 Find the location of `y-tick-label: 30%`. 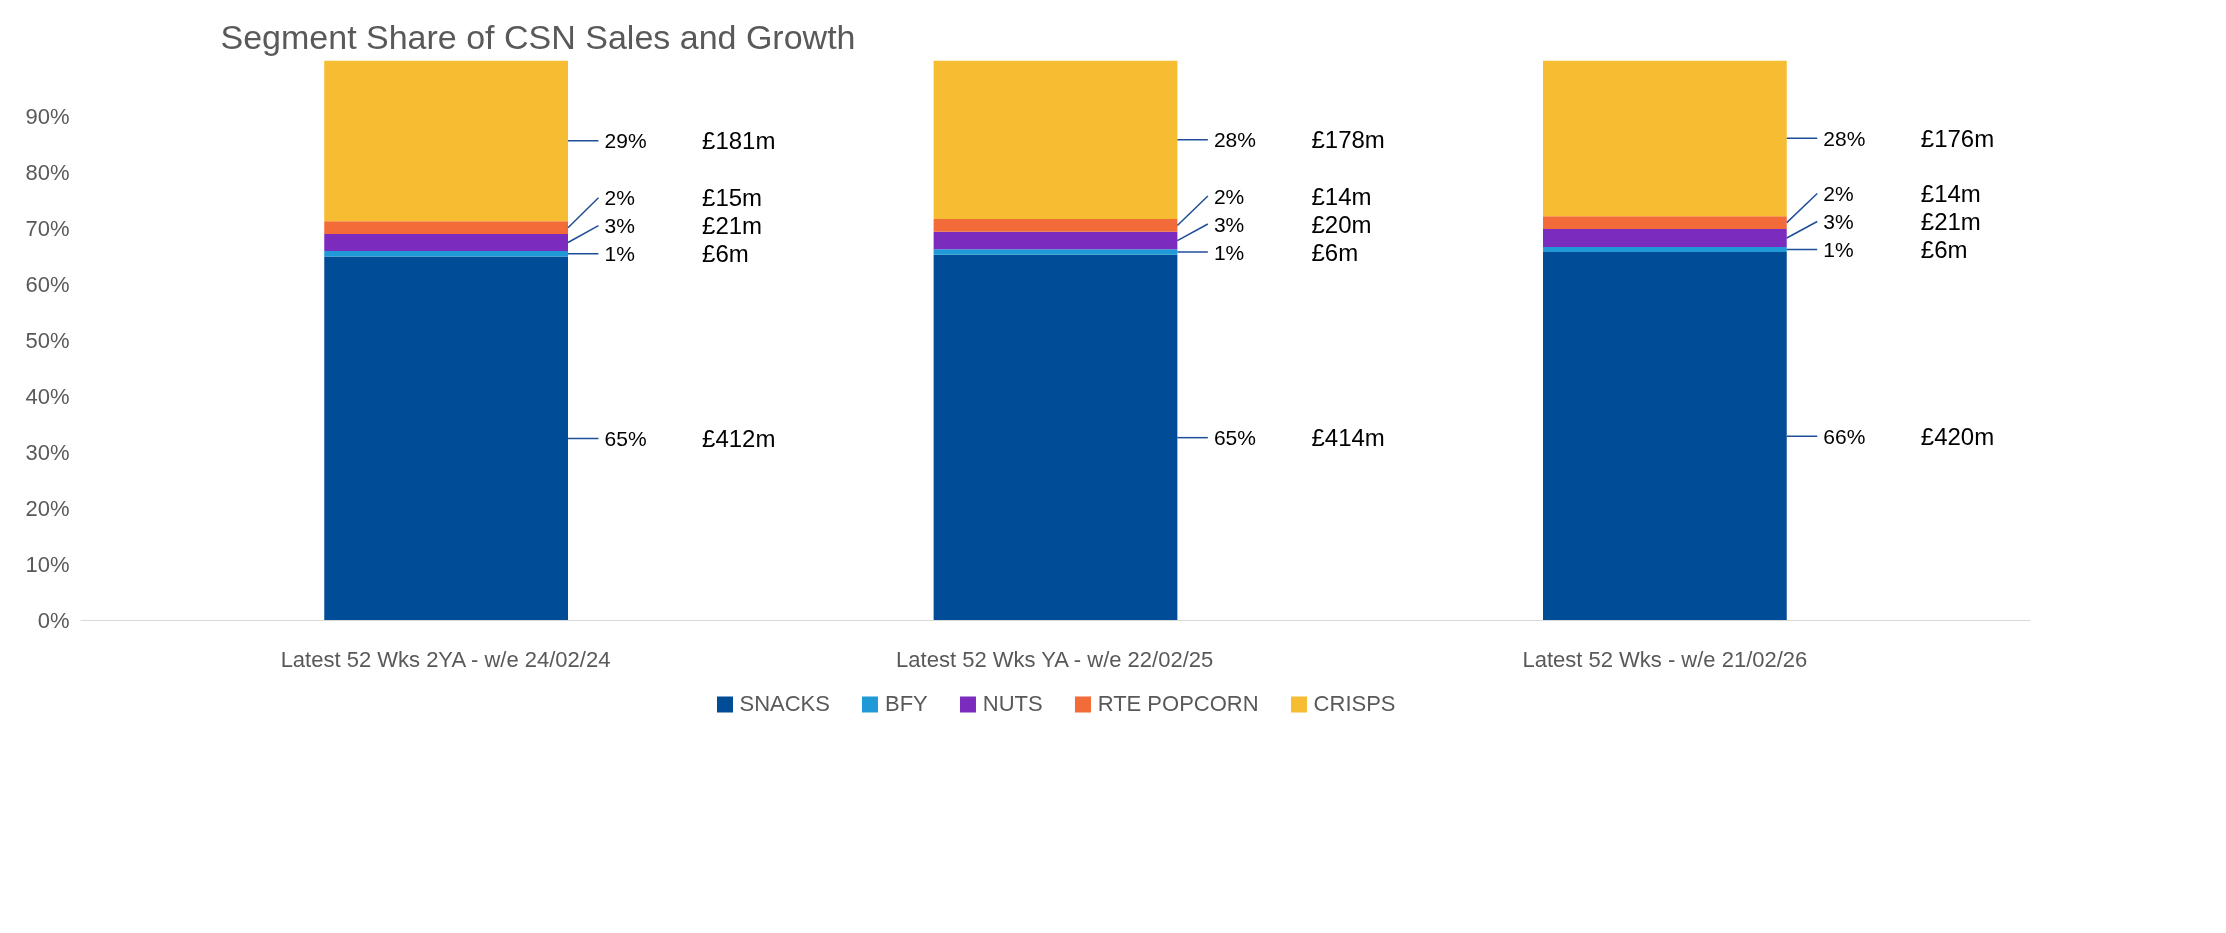

y-tick-label: 30% is located at coordinates (47, 452).